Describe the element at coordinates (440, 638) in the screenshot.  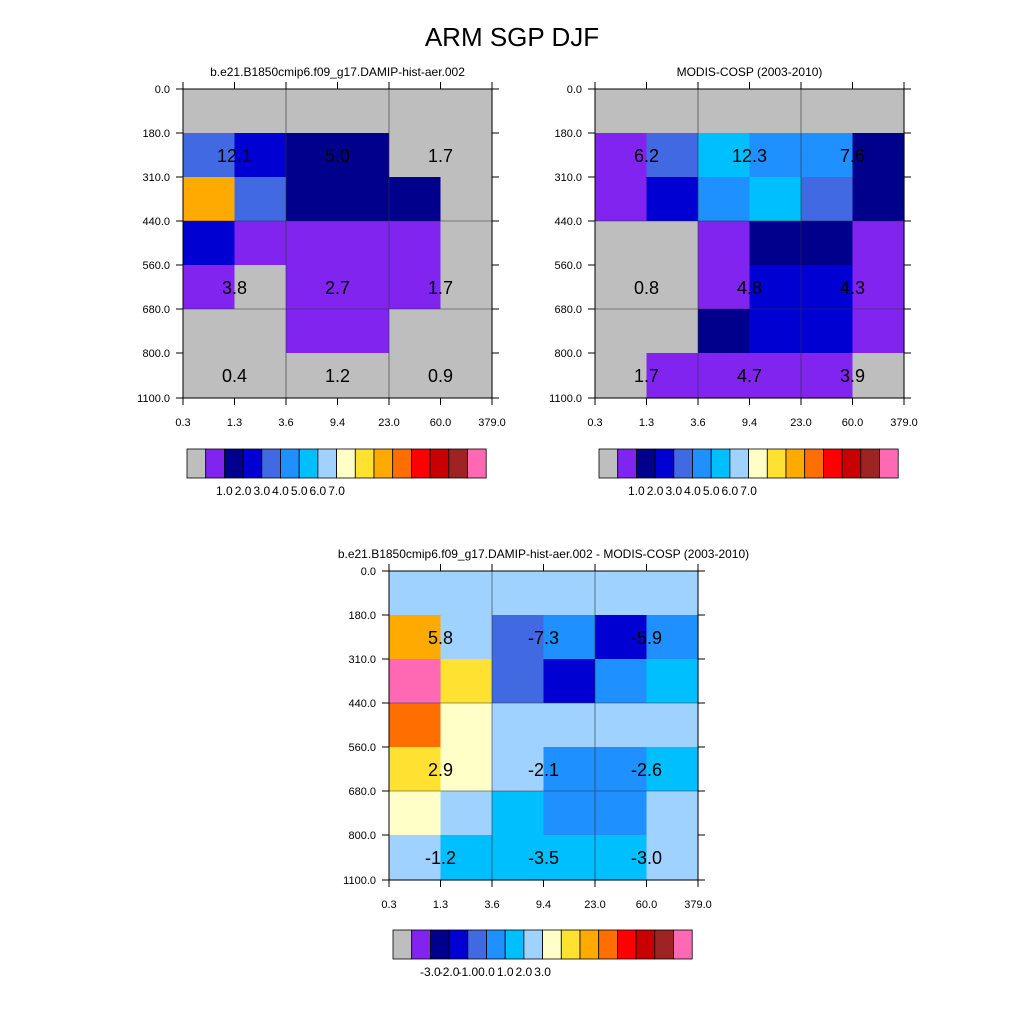
I see `cell-value-label: 5.8` at that location.